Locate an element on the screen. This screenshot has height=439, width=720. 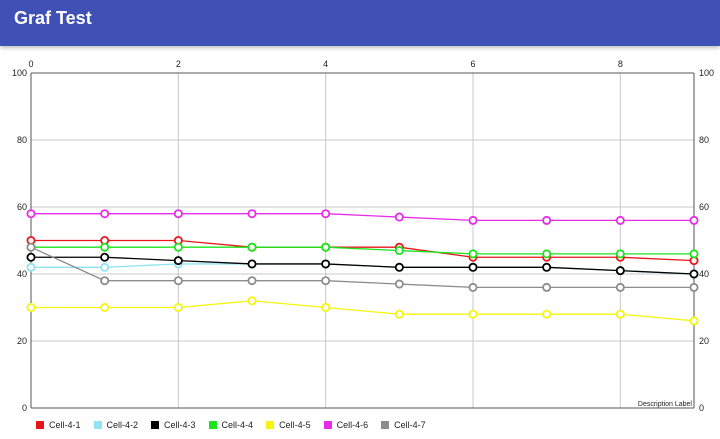
y-tick-label-left: 0 is located at coordinates (24, 408).